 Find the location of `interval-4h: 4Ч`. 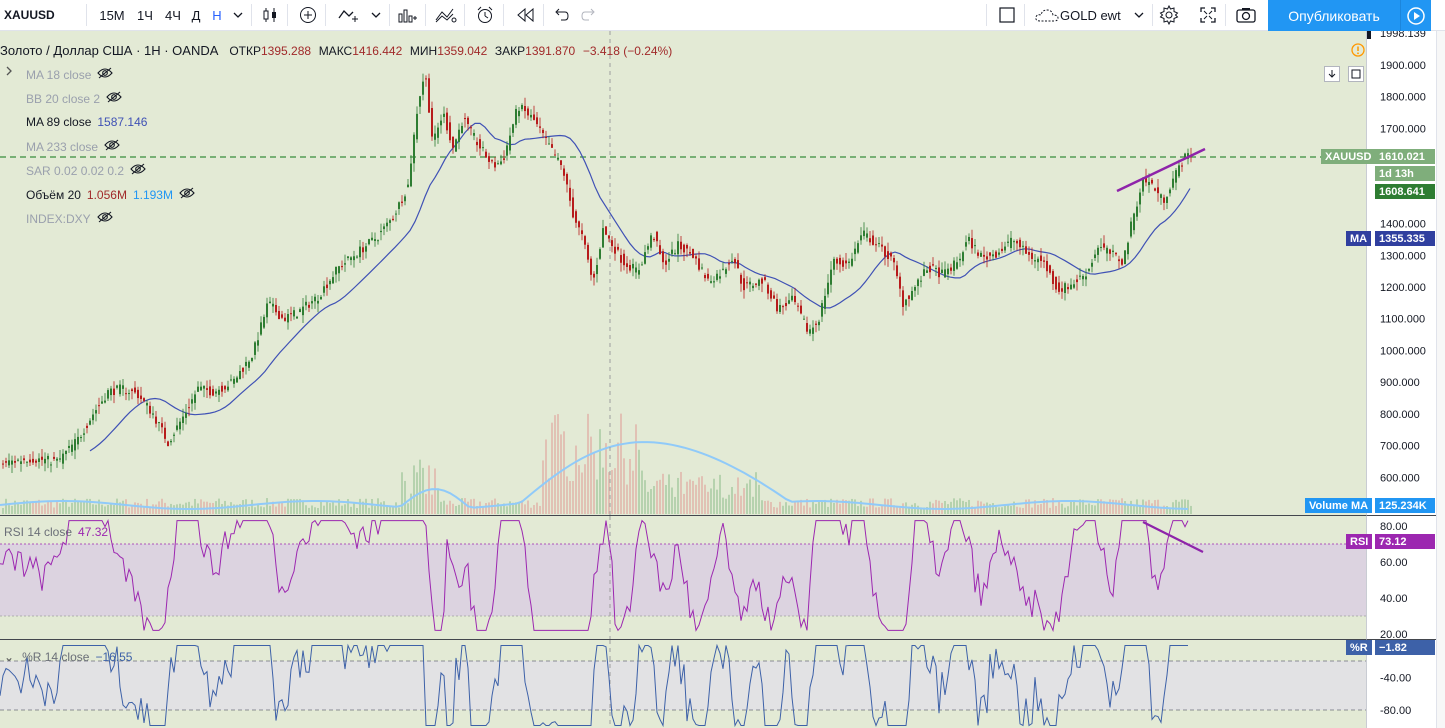

interval-4h: 4Ч is located at coordinates (173, 15).